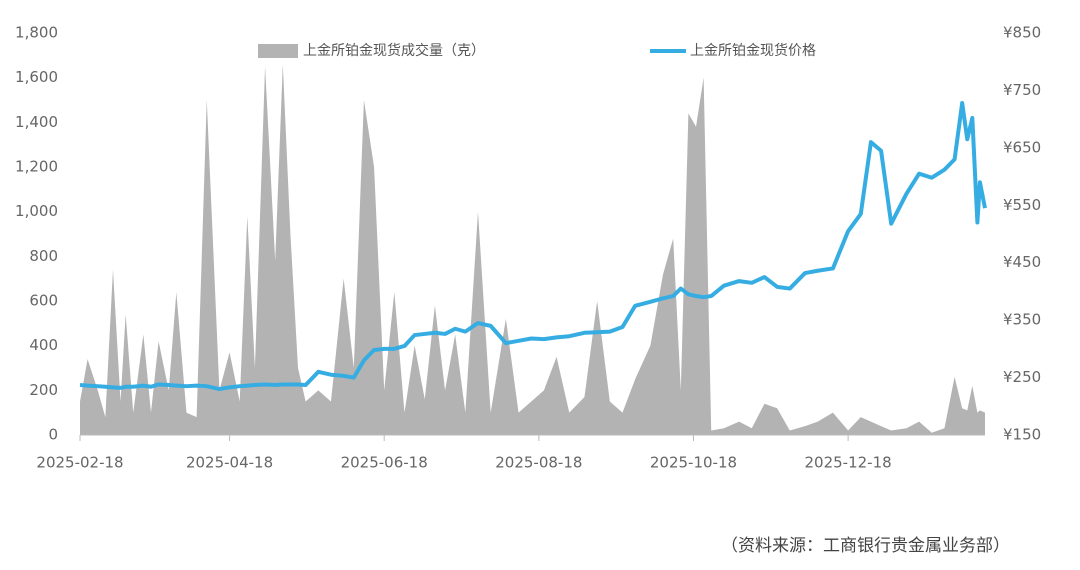 The height and width of the screenshot is (570, 1080). I want to click on y2-tick-label: ¥250, so click(1022, 377).